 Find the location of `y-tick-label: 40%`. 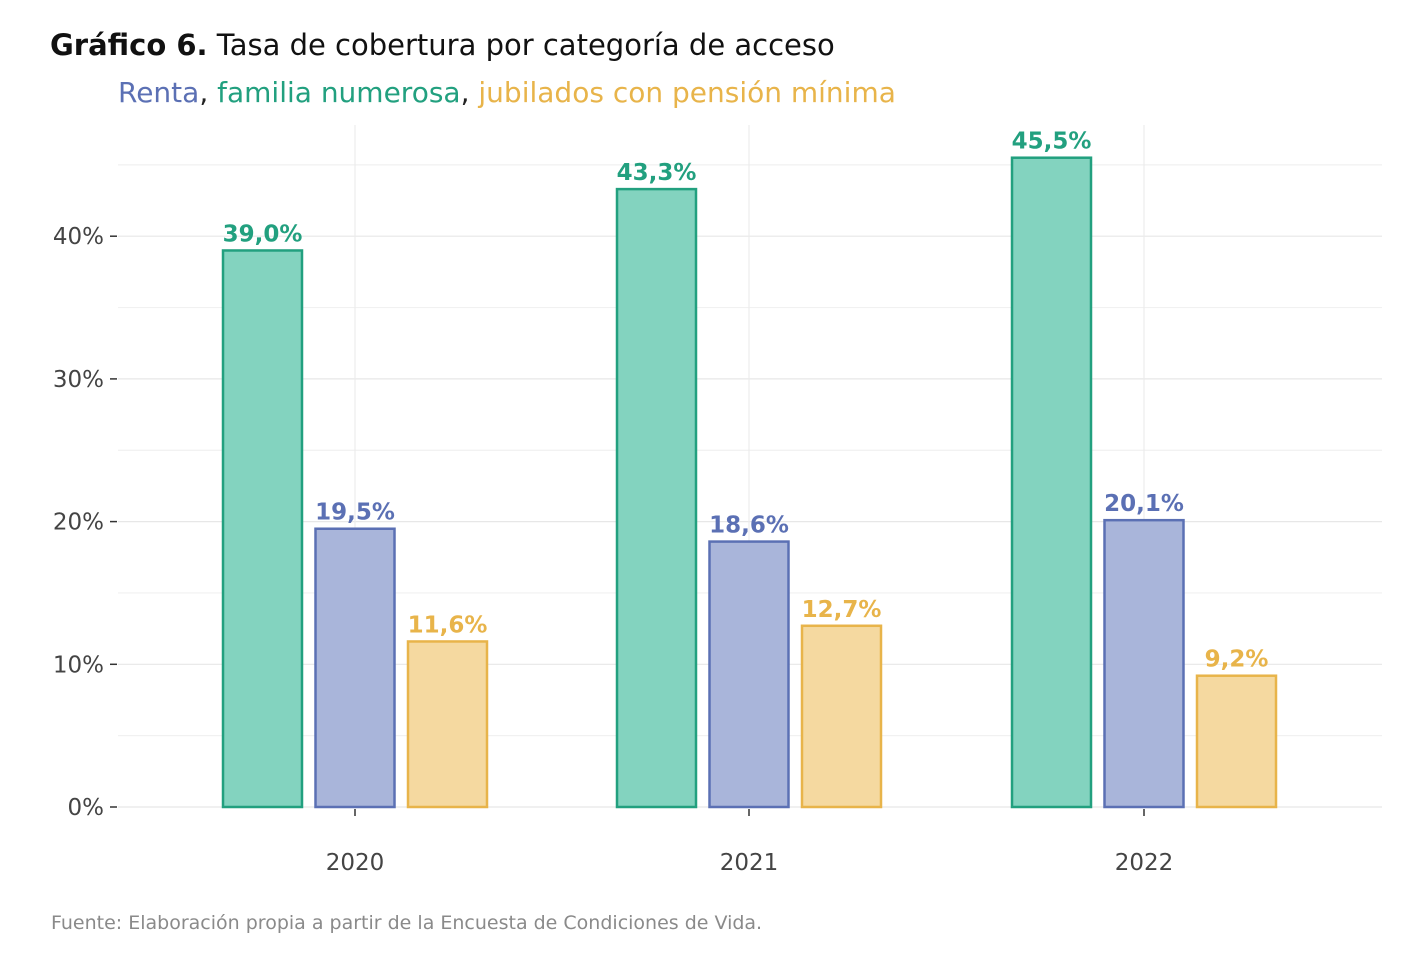

y-tick-label: 40% is located at coordinates (78, 237).